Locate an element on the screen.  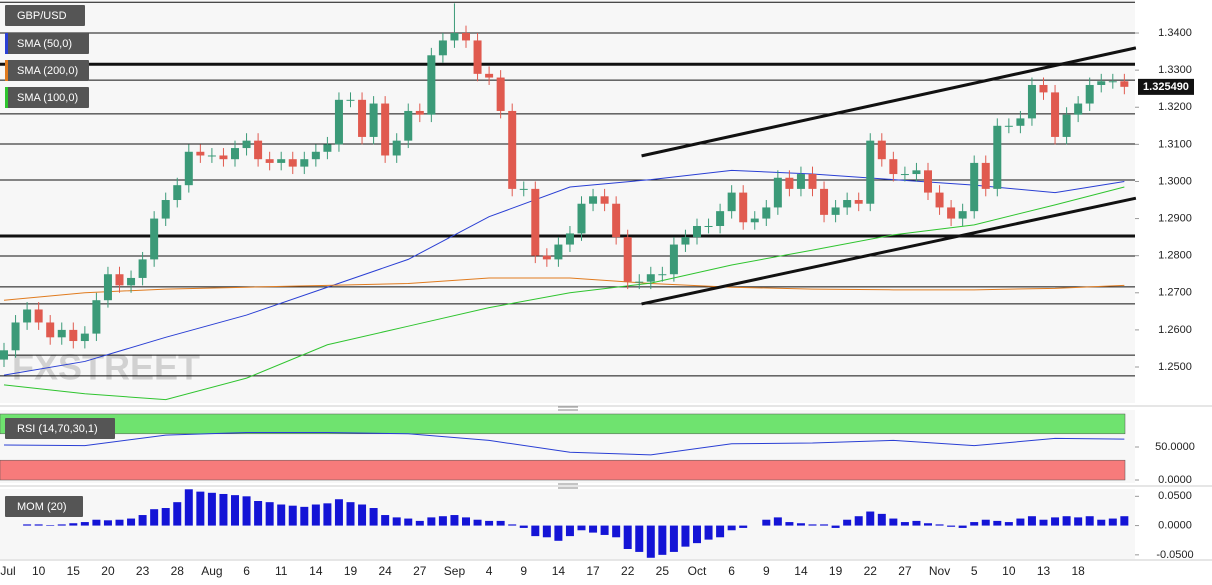
x-tick-label: 20 is located at coordinates (108, 571).